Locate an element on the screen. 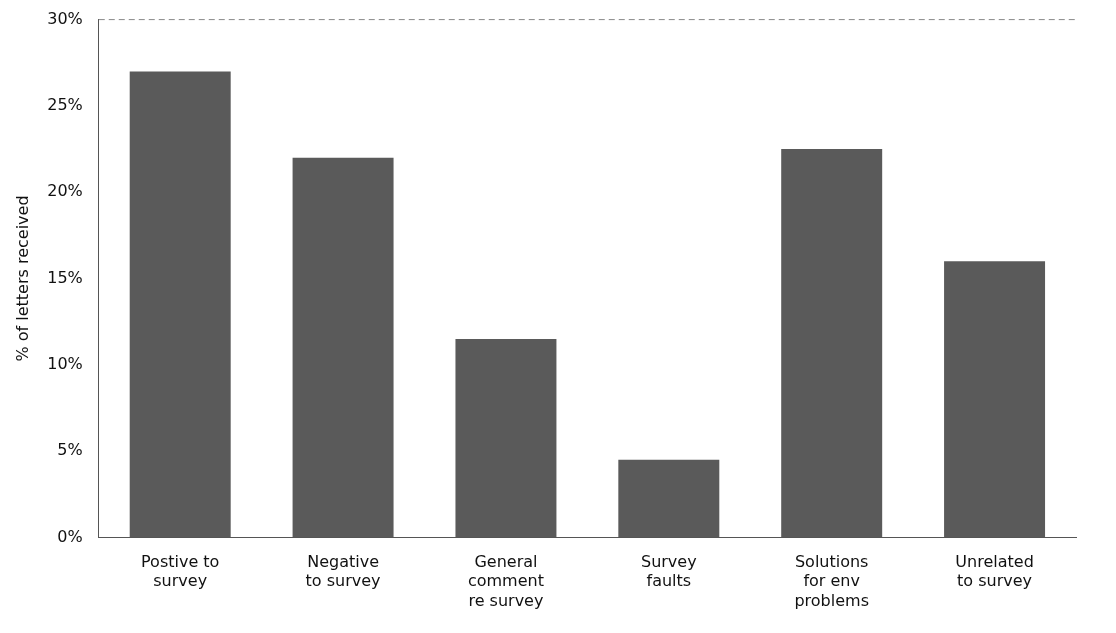  y-tick-label: 5% is located at coordinates (70, 450).